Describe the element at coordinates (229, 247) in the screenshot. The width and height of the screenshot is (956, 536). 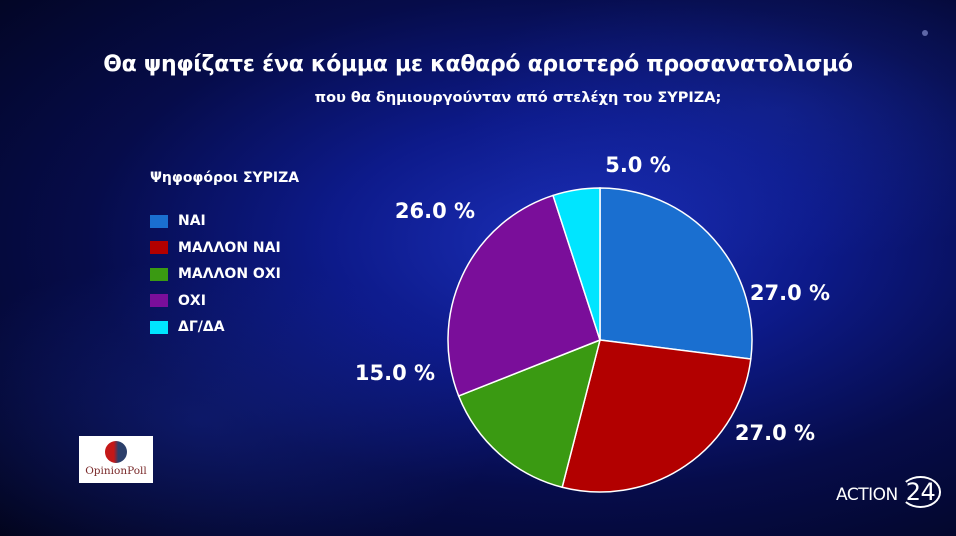
I see `legend-label: ΜΑΛΛΟΝ ΝΑΙ` at that location.